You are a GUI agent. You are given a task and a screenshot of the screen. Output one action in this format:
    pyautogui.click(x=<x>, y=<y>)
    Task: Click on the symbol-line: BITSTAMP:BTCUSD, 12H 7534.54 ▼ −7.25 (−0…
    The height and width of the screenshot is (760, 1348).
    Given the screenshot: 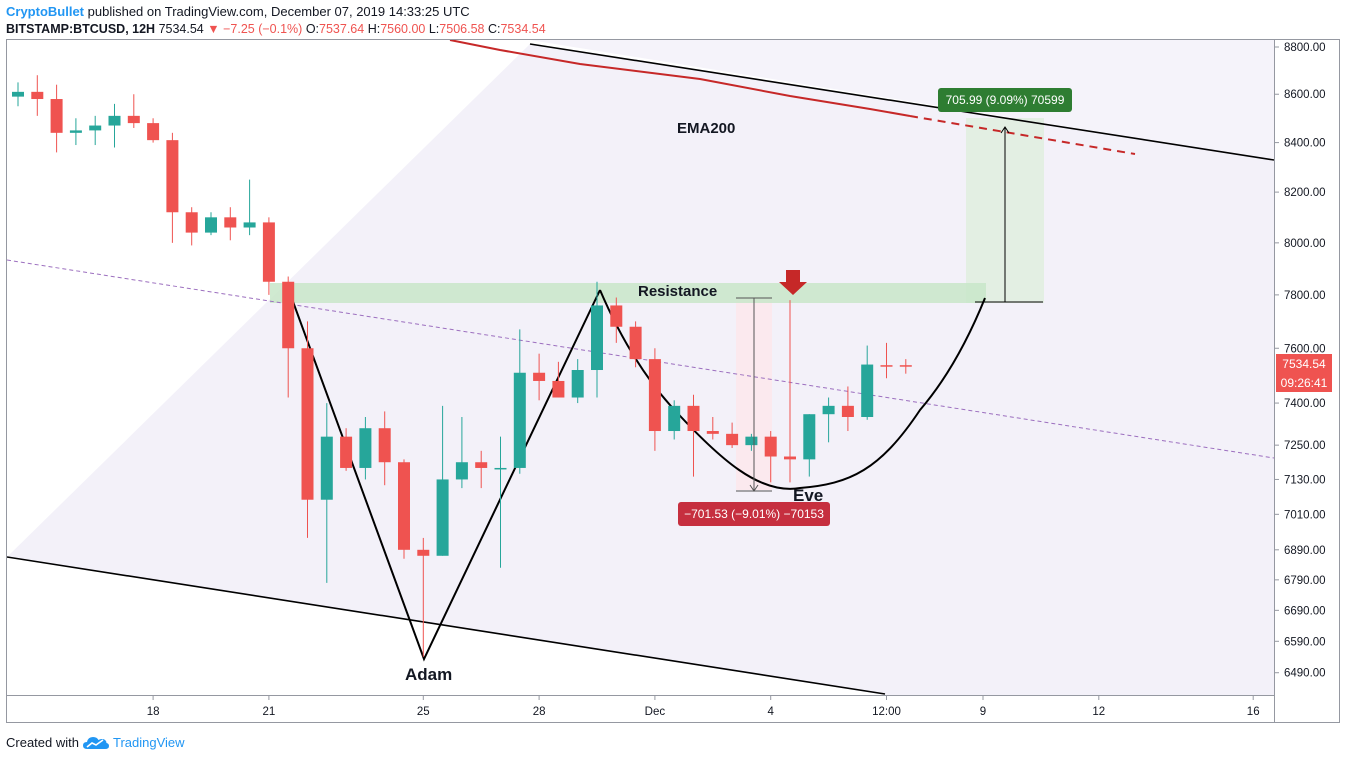 What is the action you would take?
    pyautogui.click(x=276, y=29)
    